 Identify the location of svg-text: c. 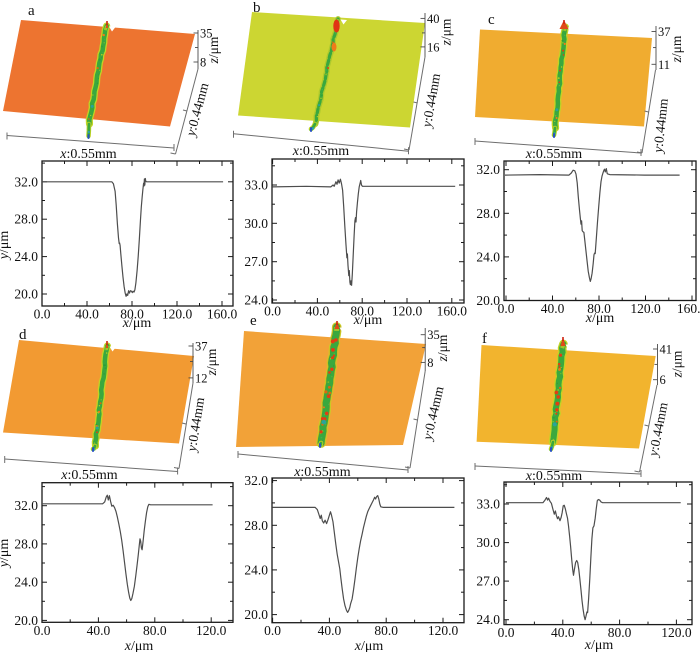
(491, 20).